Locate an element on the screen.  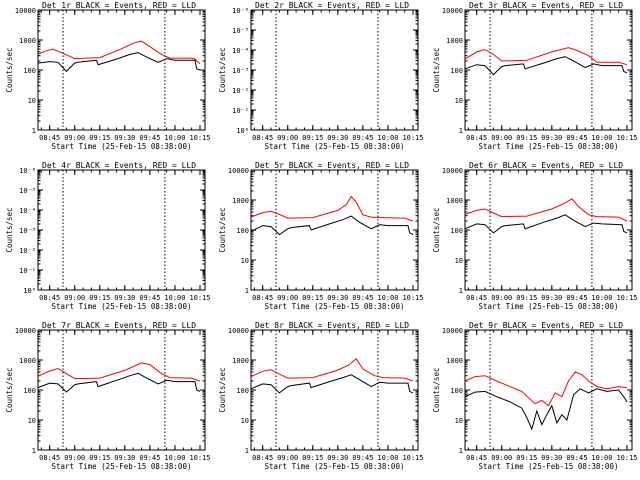
chart-title: Det 1r BLACK = Events, RED = LLD is located at coordinates (119, 5).